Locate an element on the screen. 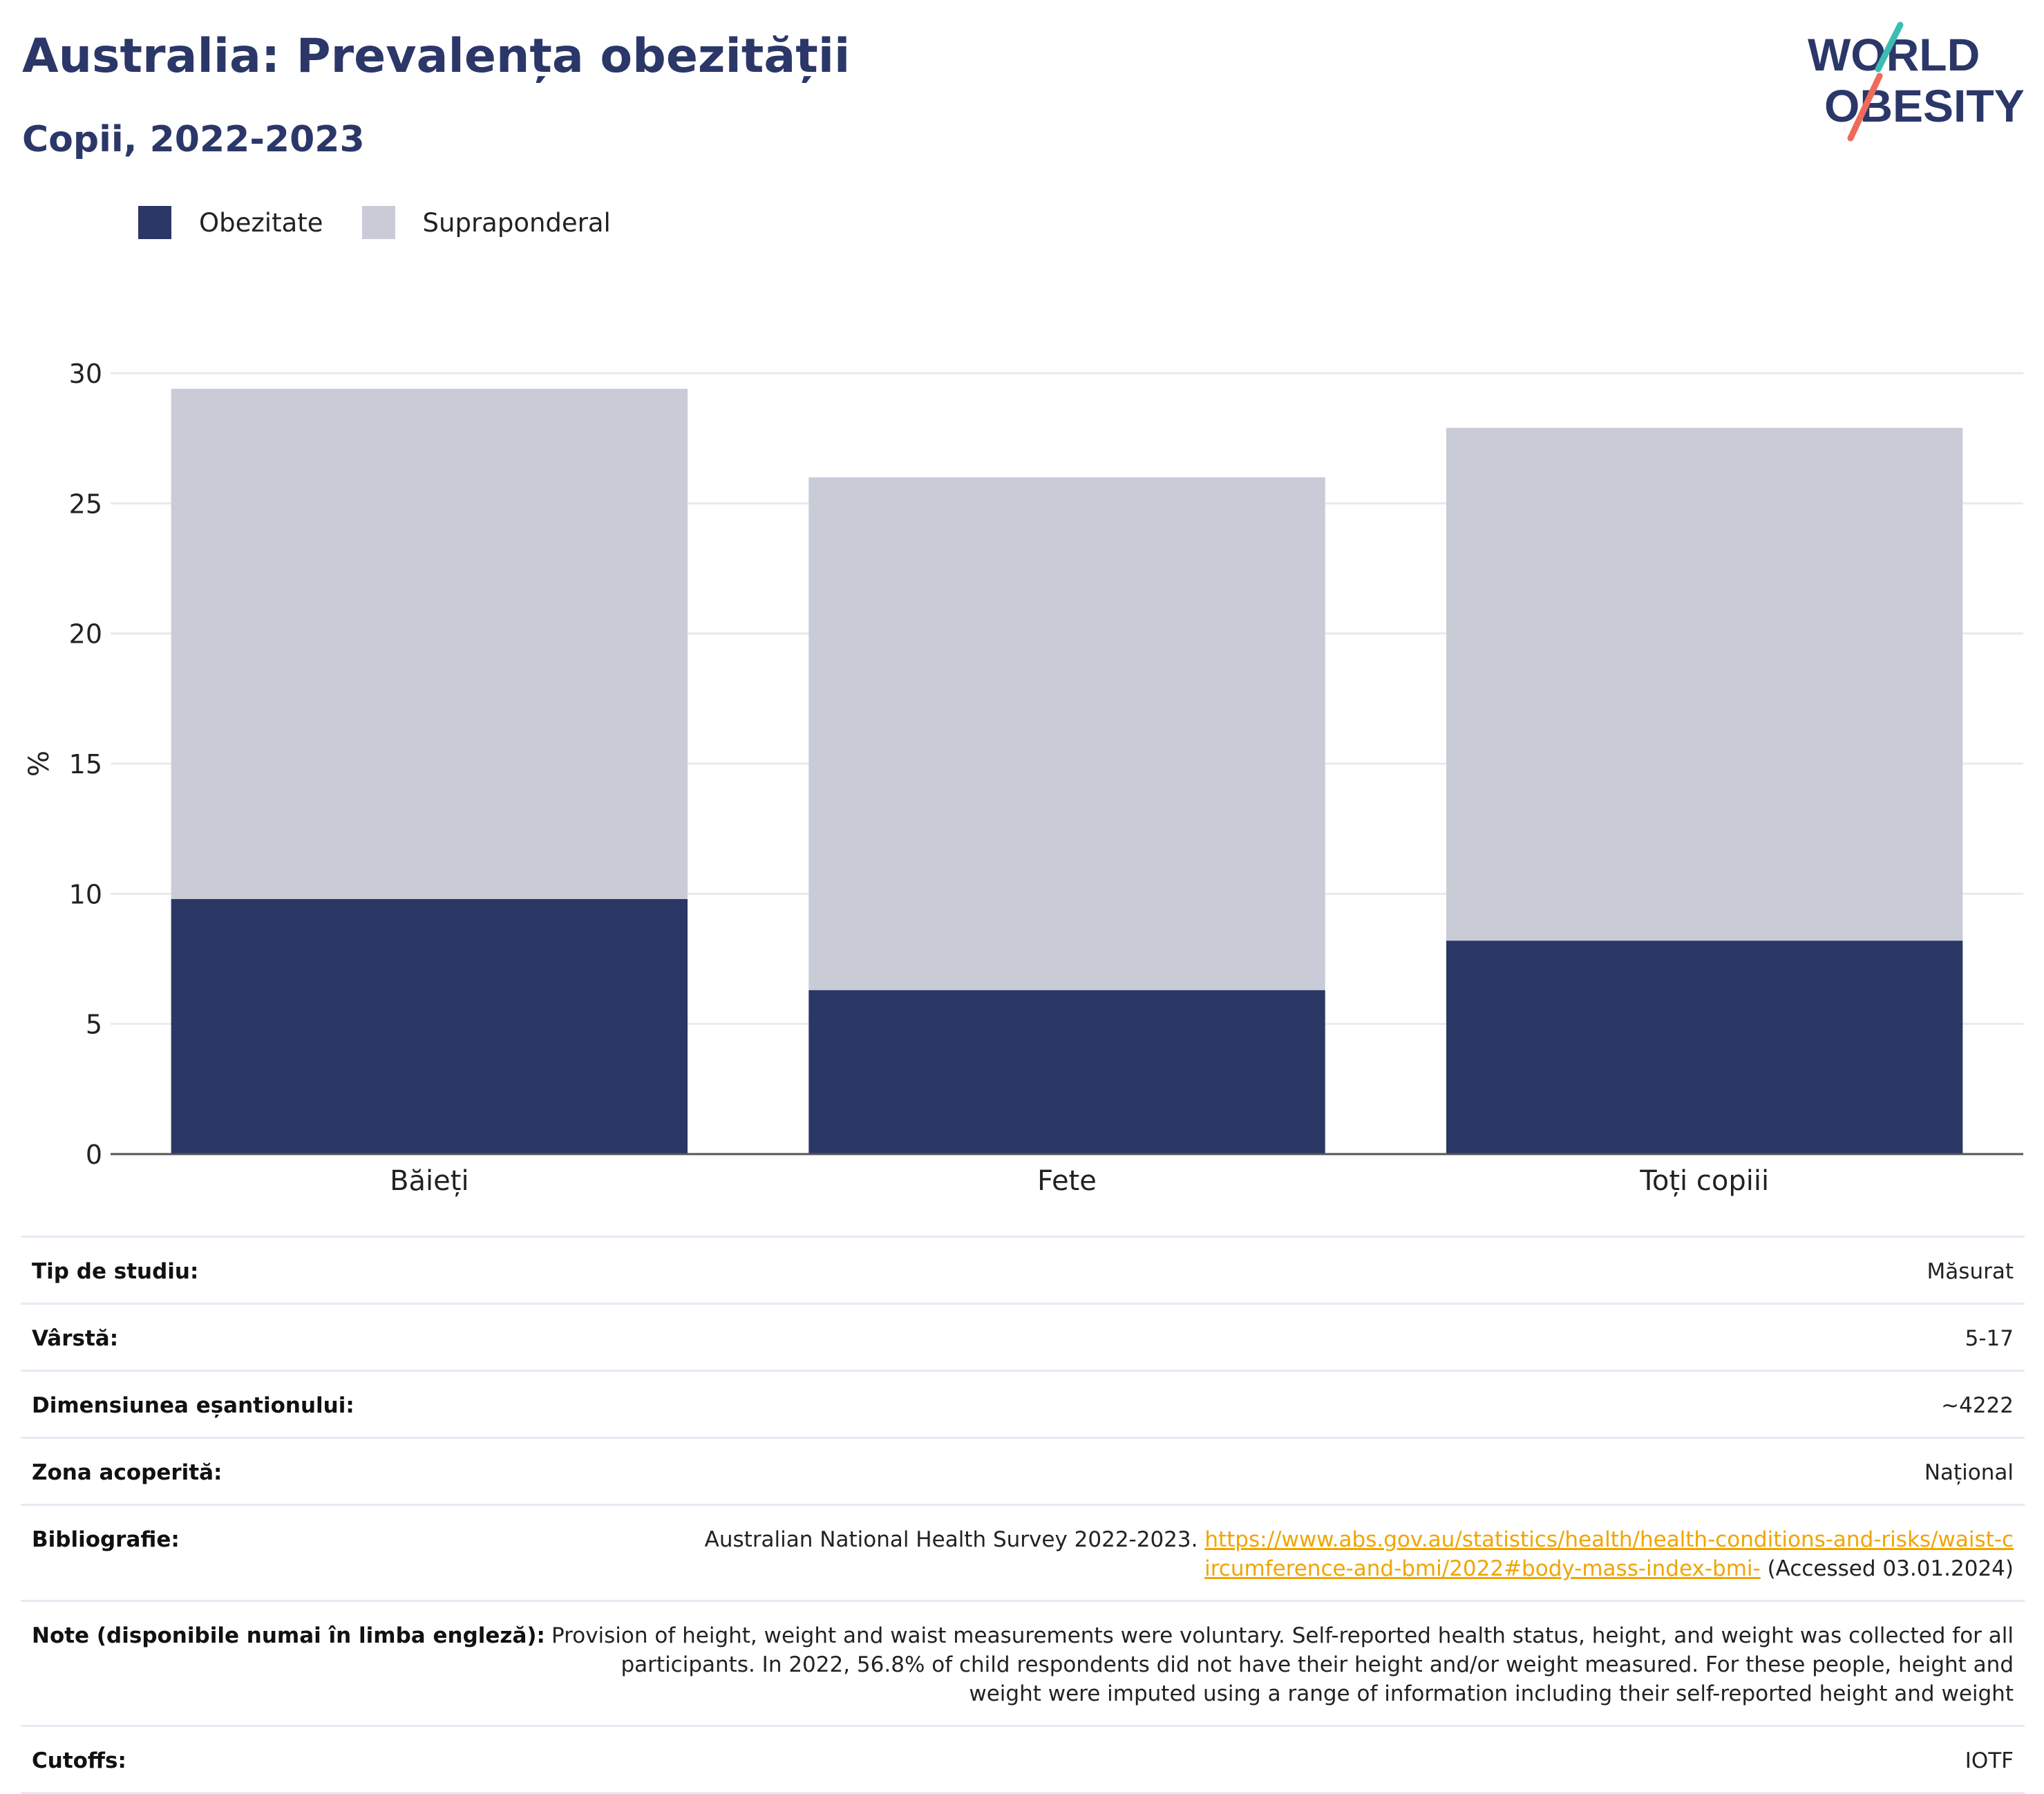  x-tick-label: Fete is located at coordinates (1067, 1181).